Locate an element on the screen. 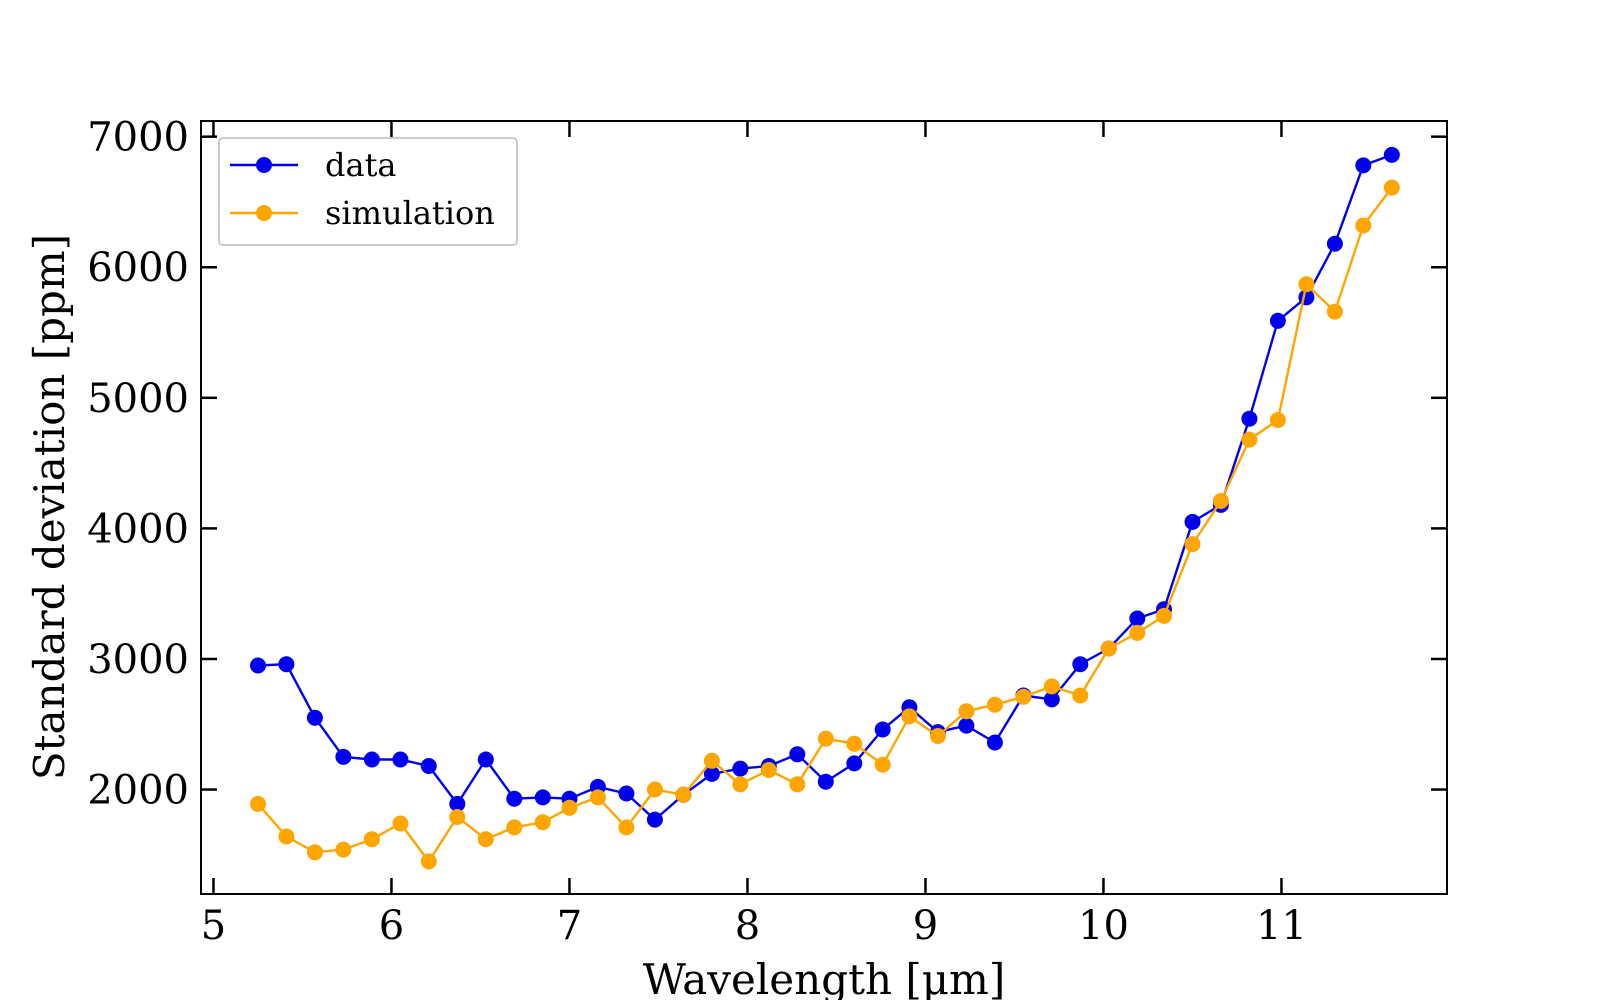 This screenshot has height=1000, width=1600. y-tick-label: 5000 is located at coordinates (138, 399).